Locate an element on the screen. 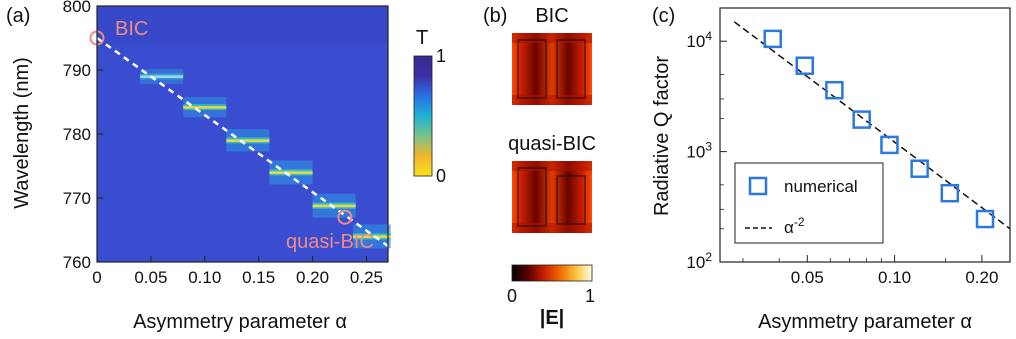 The width and height of the screenshot is (1016, 339). colorbar-e-min: 0 is located at coordinates (512, 296).